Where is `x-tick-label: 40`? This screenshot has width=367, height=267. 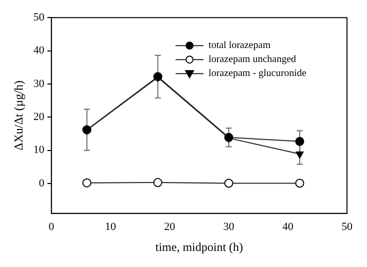
x-tick-label: 40 is located at coordinates (288, 226).